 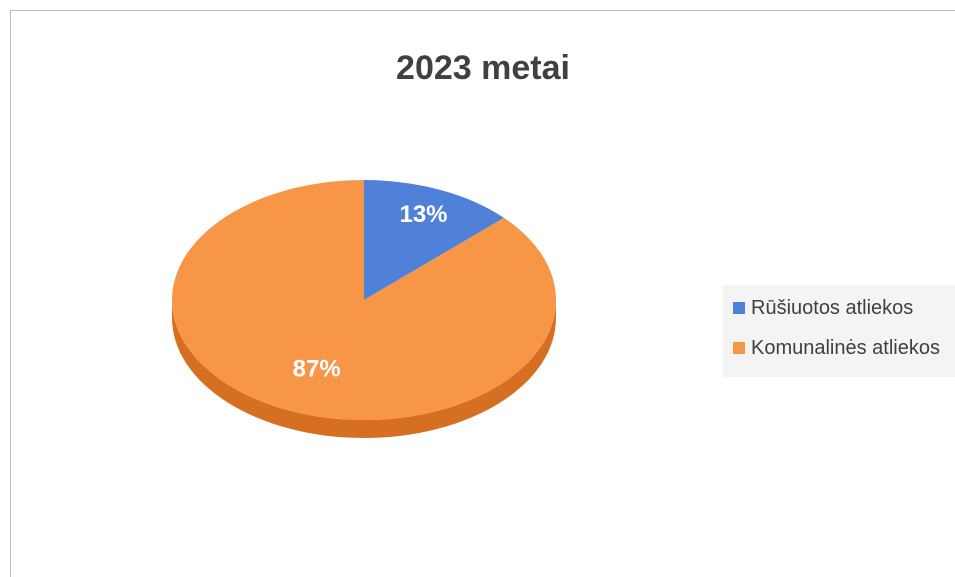 I want to click on pie-slice-rusiuotos, so click(x=434, y=240).